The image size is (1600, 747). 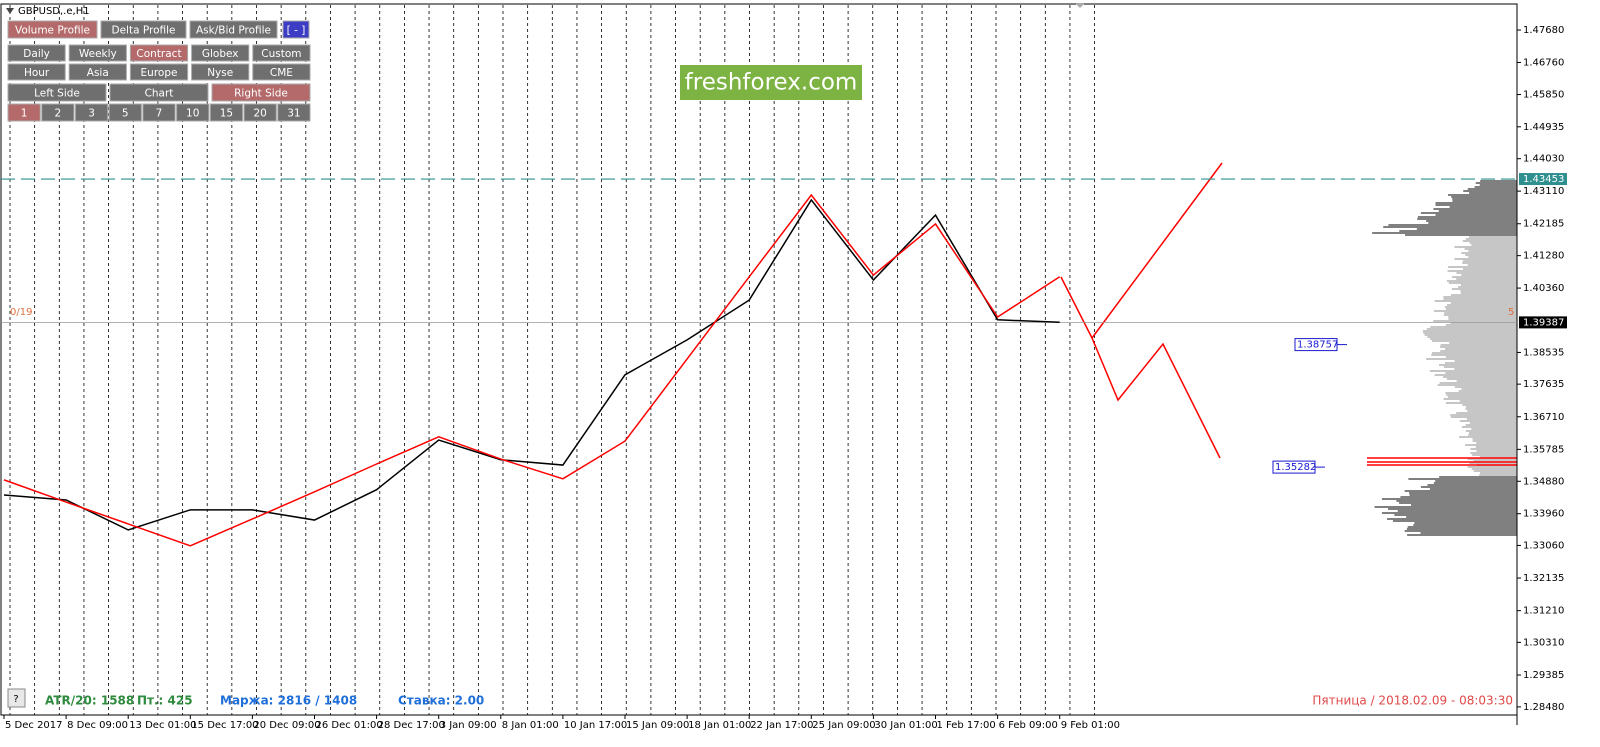 I want to click on panel-button-label: 15, so click(x=226, y=114).